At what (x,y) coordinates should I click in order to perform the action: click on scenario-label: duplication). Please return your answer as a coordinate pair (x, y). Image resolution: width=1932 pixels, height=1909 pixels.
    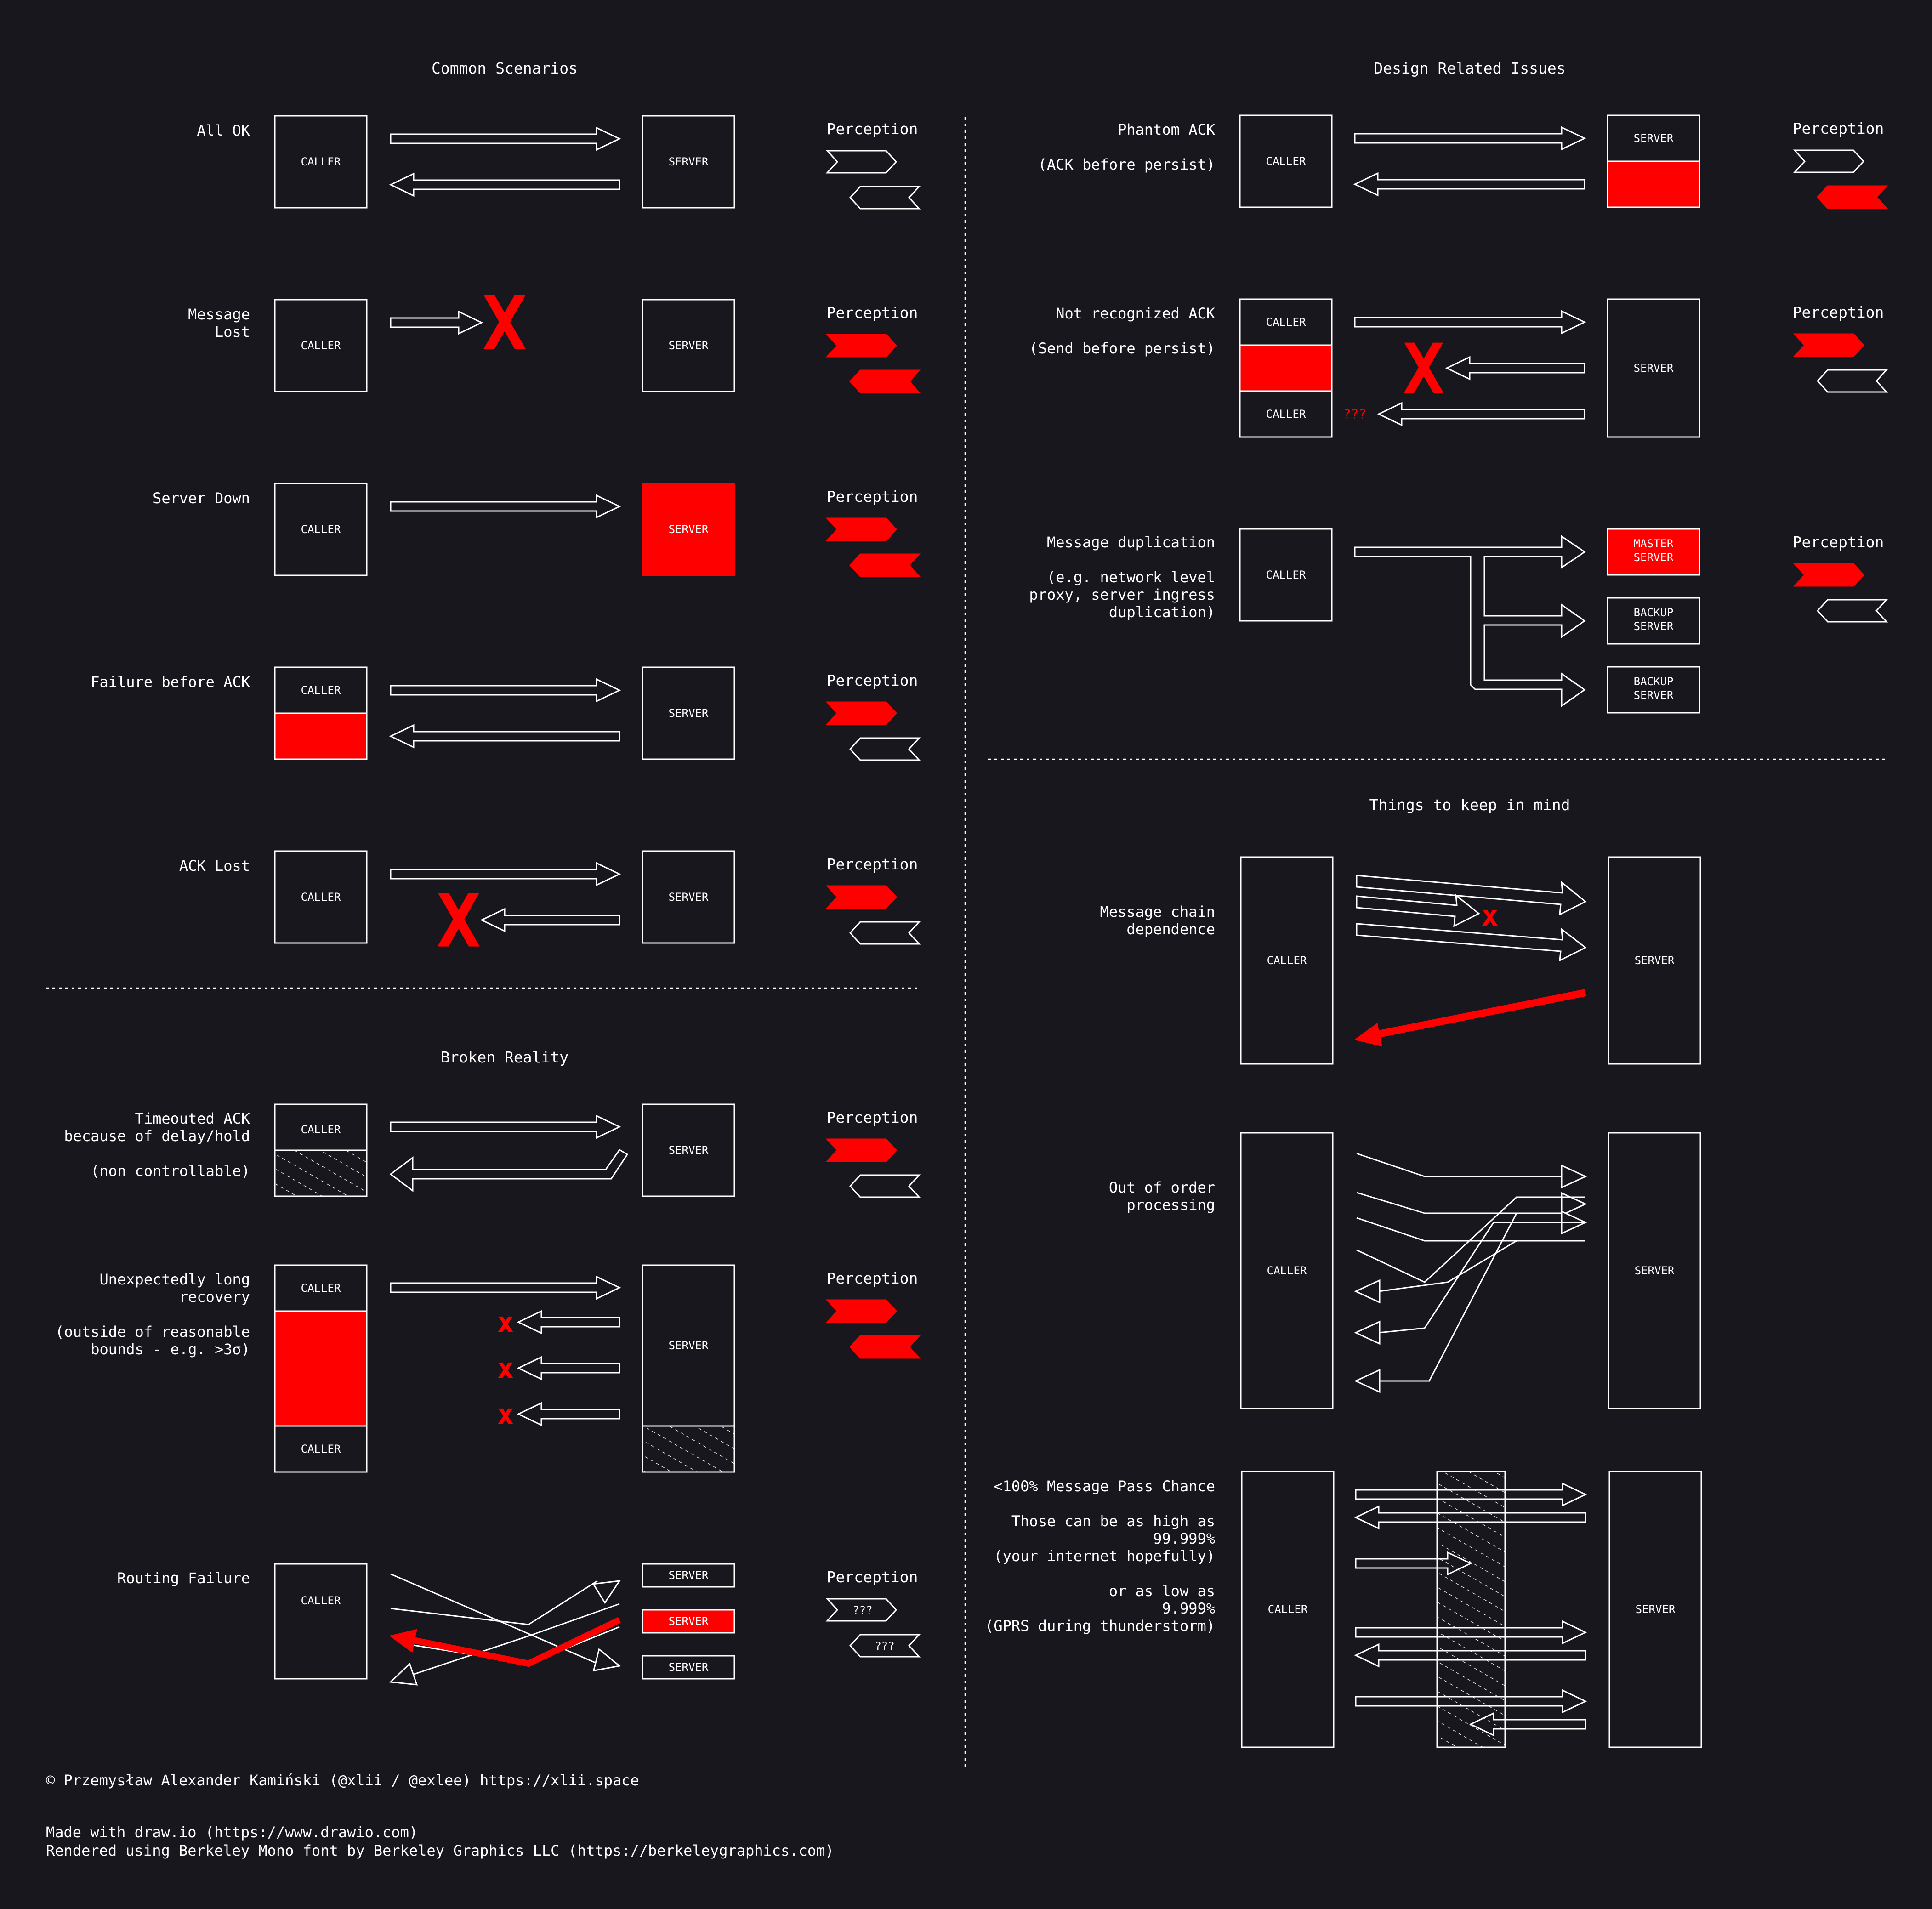
    Looking at the image, I should click on (1162, 612).